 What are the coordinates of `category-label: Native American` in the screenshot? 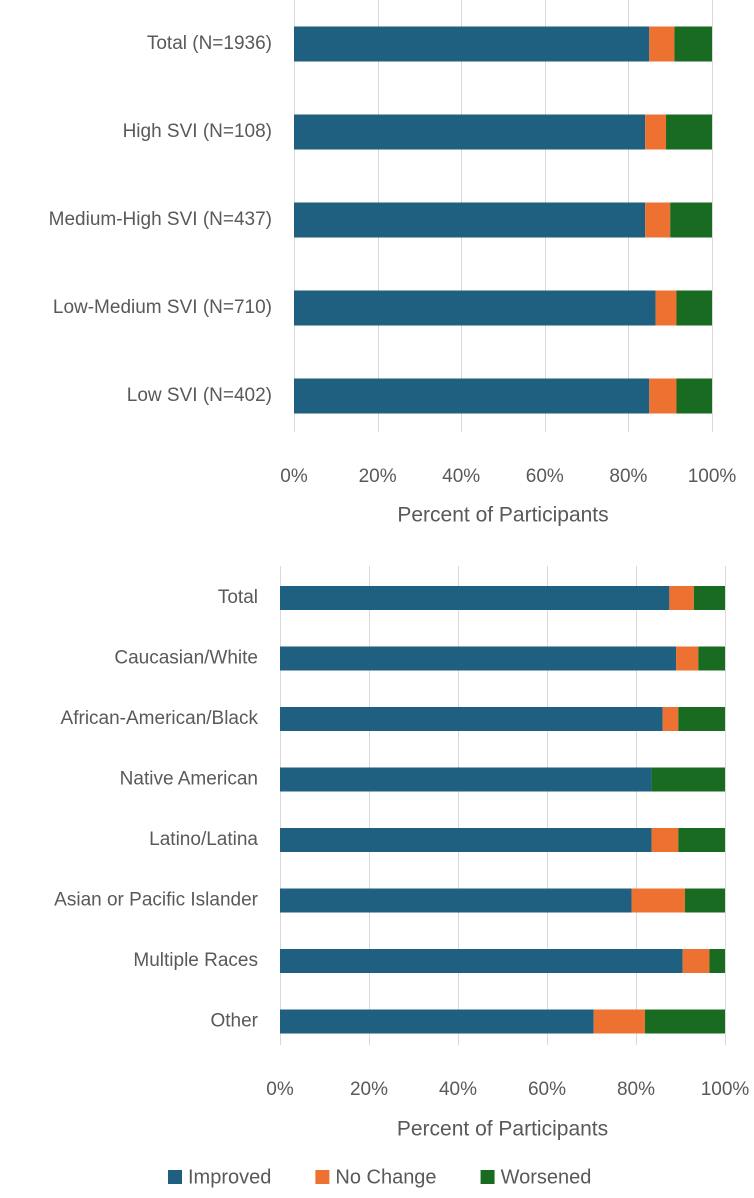 It's located at (189, 779).